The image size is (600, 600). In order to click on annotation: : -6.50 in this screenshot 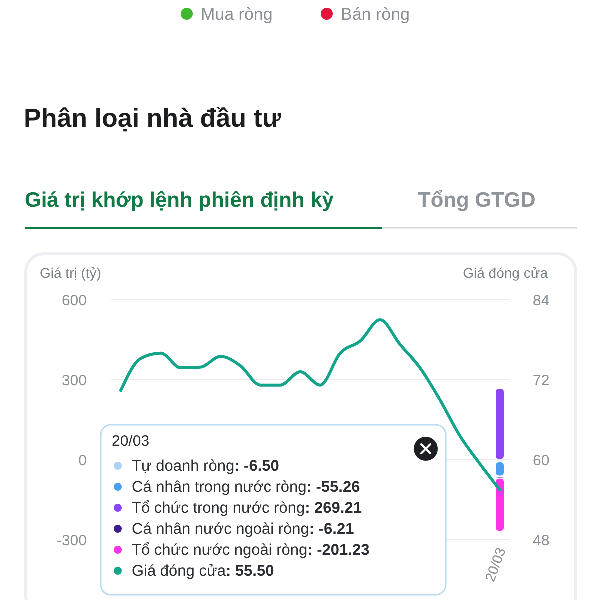, I will do `click(257, 466)`.